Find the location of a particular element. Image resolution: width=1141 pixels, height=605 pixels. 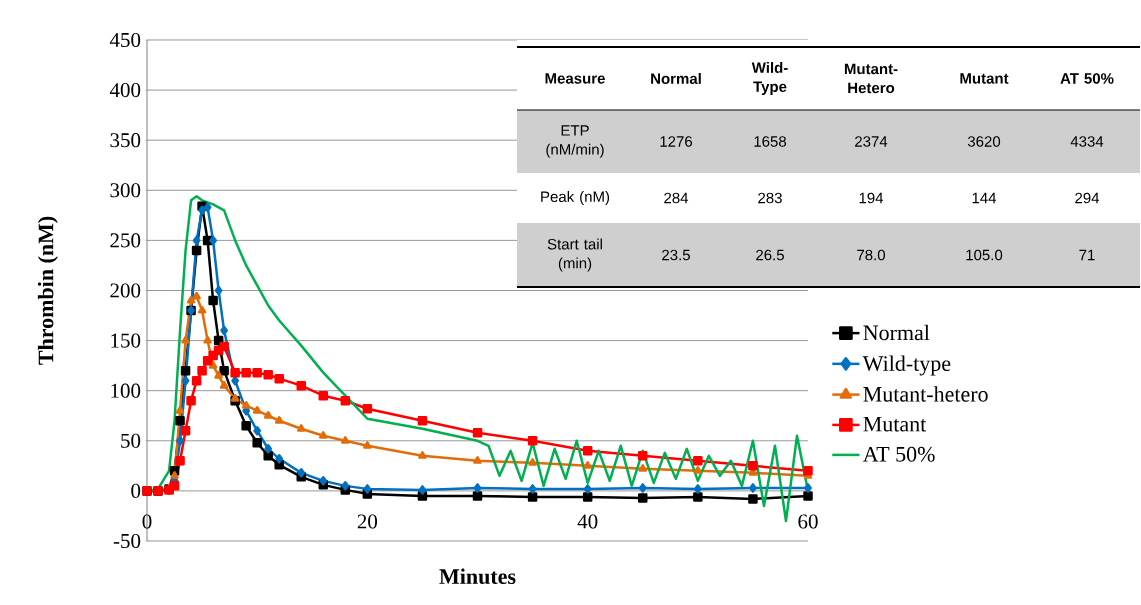

annotation: Start tail (min) is located at coordinates (574, 255).